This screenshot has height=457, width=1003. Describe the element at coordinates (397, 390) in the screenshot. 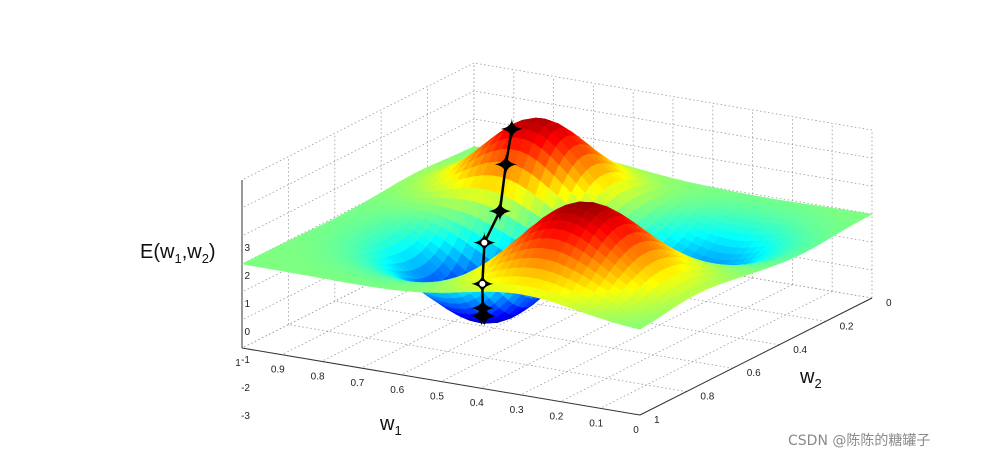

I see `x-tick-label: 0.6` at that location.